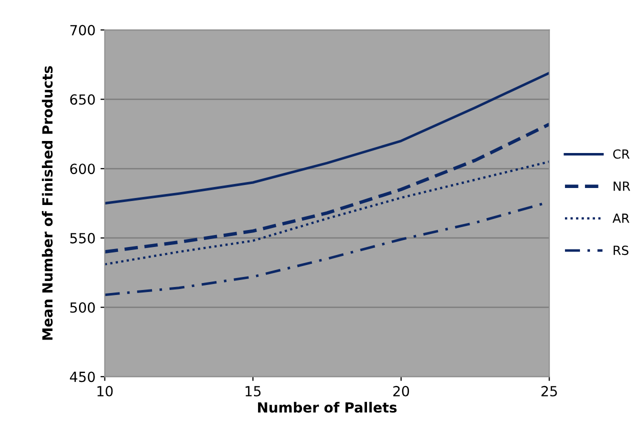 The width and height of the screenshot is (635, 428). What do you see at coordinates (253, 391) in the screenshot?
I see `x-tick-label: 15` at bounding box center [253, 391].